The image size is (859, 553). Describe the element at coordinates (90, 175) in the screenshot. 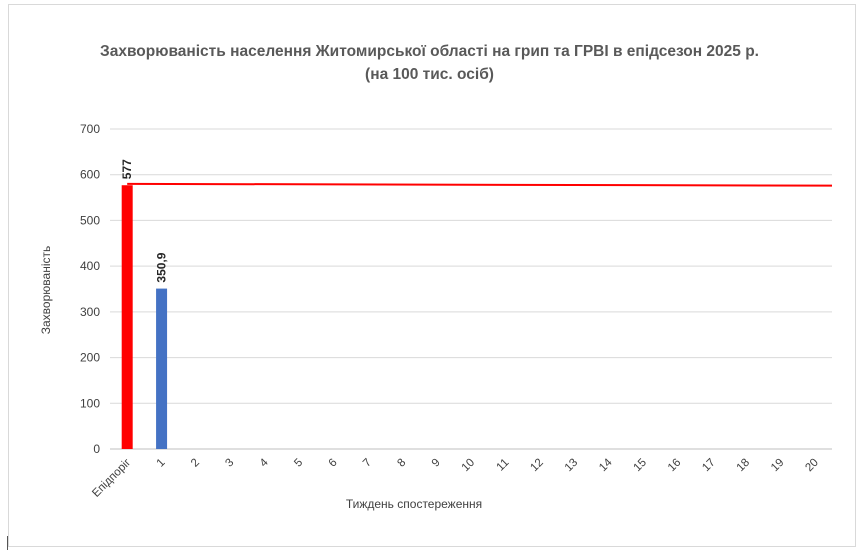

I see `y-tick-label: 600` at that location.